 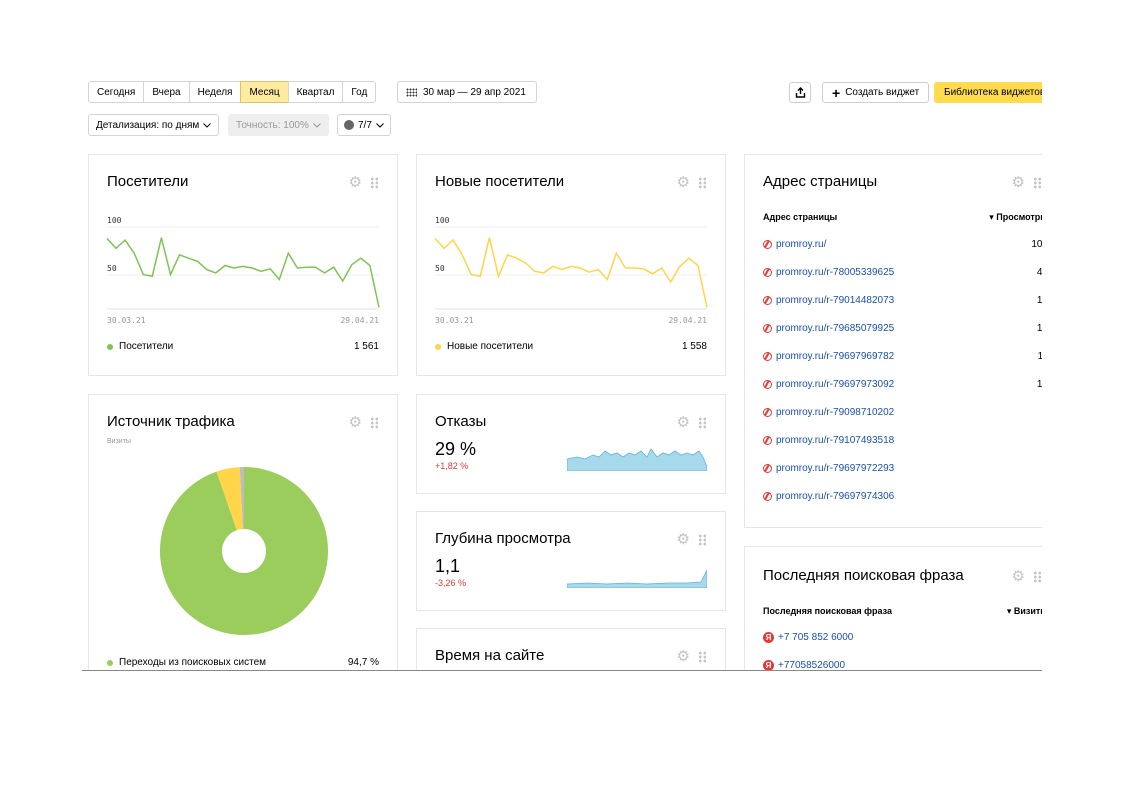 I want to click on segment-filter-dropdown: 7/7, so click(x=364, y=125).